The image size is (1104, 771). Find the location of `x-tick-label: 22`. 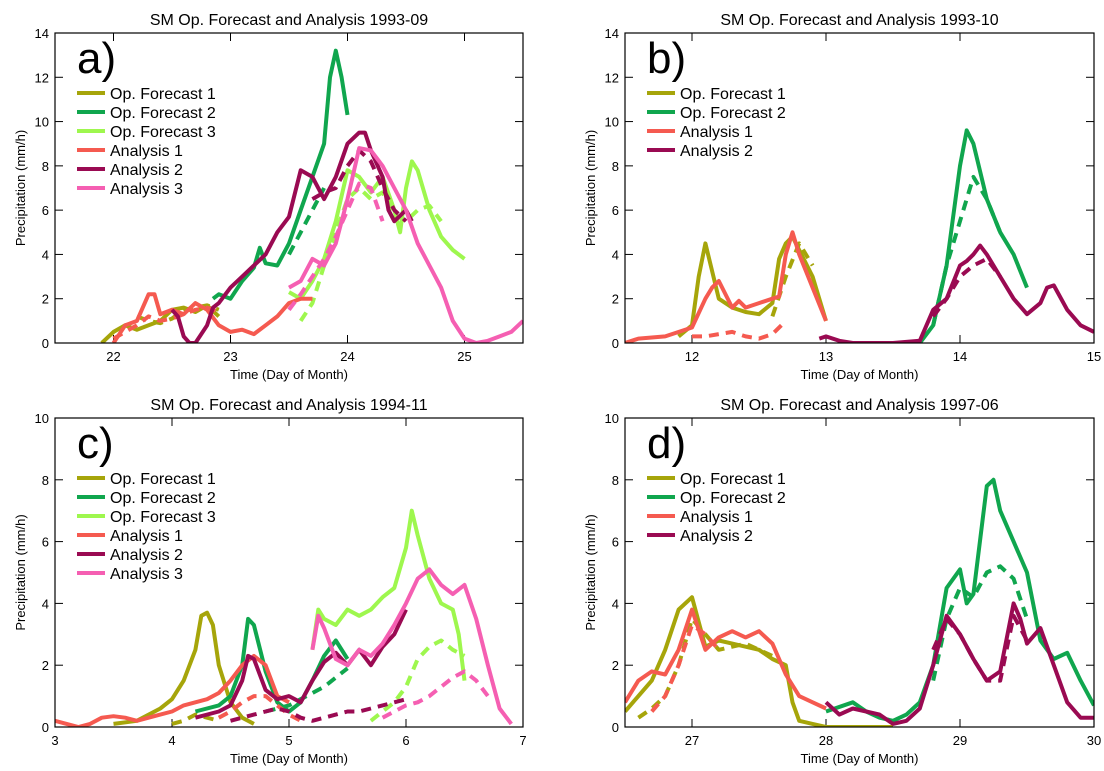

x-tick-label: 22 is located at coordinates (113, 356).